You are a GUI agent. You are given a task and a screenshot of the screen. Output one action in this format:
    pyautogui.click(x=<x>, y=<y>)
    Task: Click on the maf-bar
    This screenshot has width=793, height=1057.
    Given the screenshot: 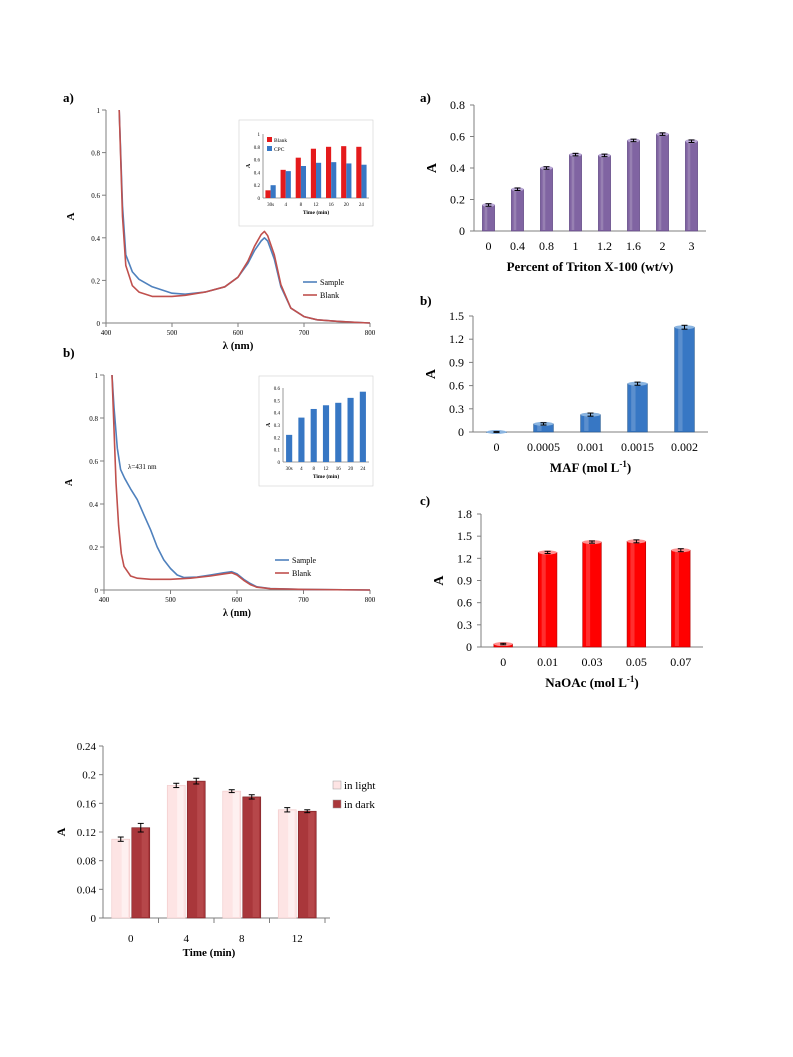 What is the action you would take?
    pyautogui.click(x=684, y=379)
    